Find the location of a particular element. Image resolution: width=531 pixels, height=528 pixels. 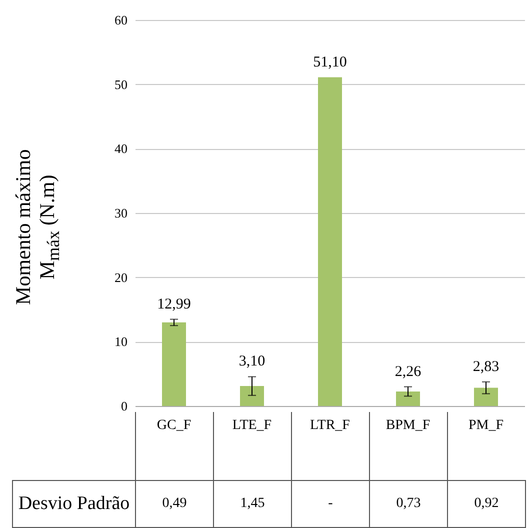

text: Desvio Padrão is located at coordinates (74, 504).